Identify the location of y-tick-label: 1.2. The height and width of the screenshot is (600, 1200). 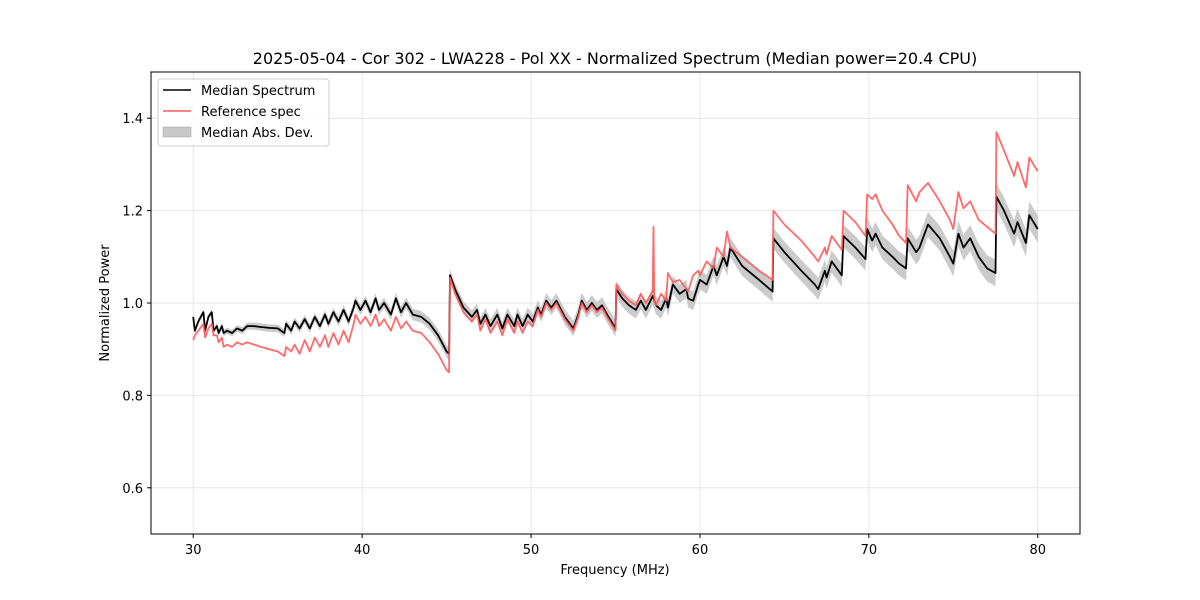
(132, 212).